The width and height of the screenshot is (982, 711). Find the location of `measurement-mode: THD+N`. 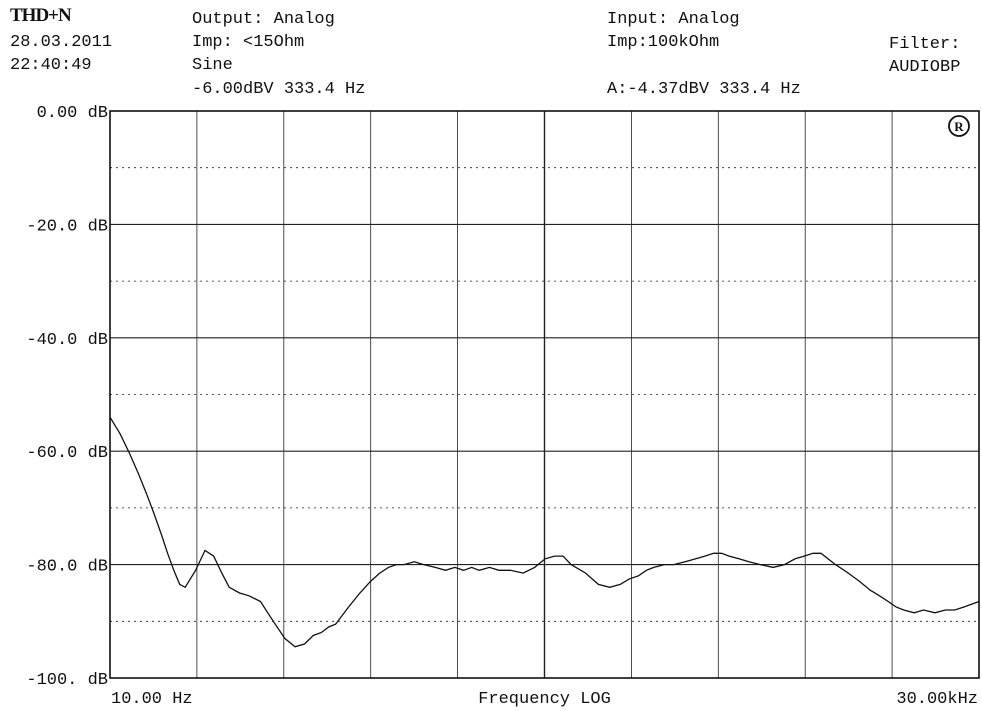

measurement-mode: THD+N is located at coordinates (41, 15).